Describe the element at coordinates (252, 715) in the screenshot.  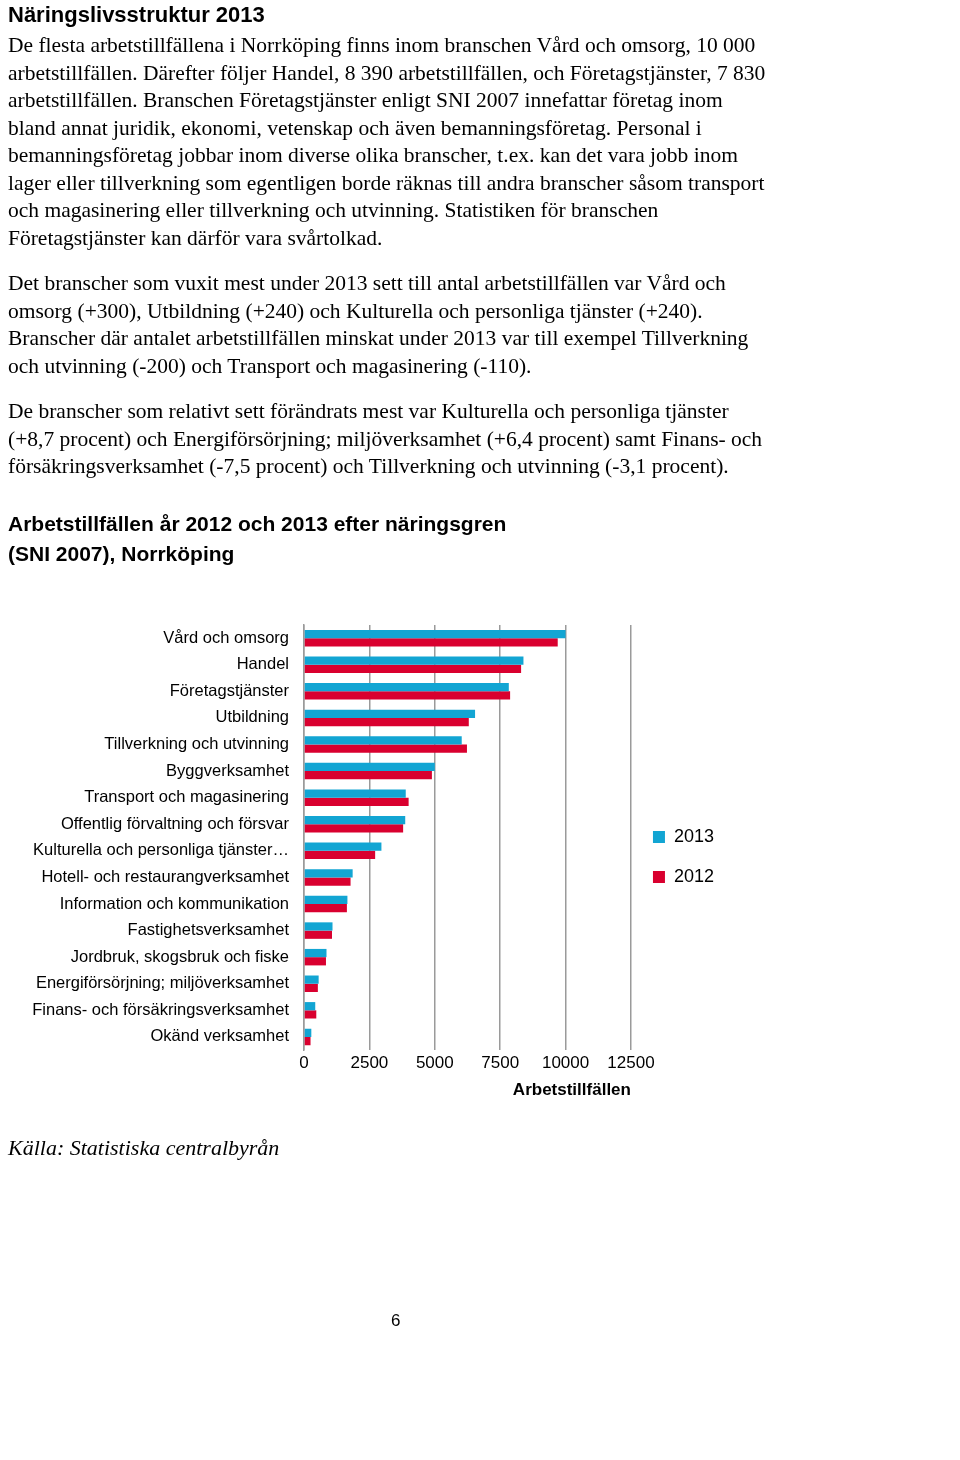
I see `y-tick-label: Utbildning` at that location.